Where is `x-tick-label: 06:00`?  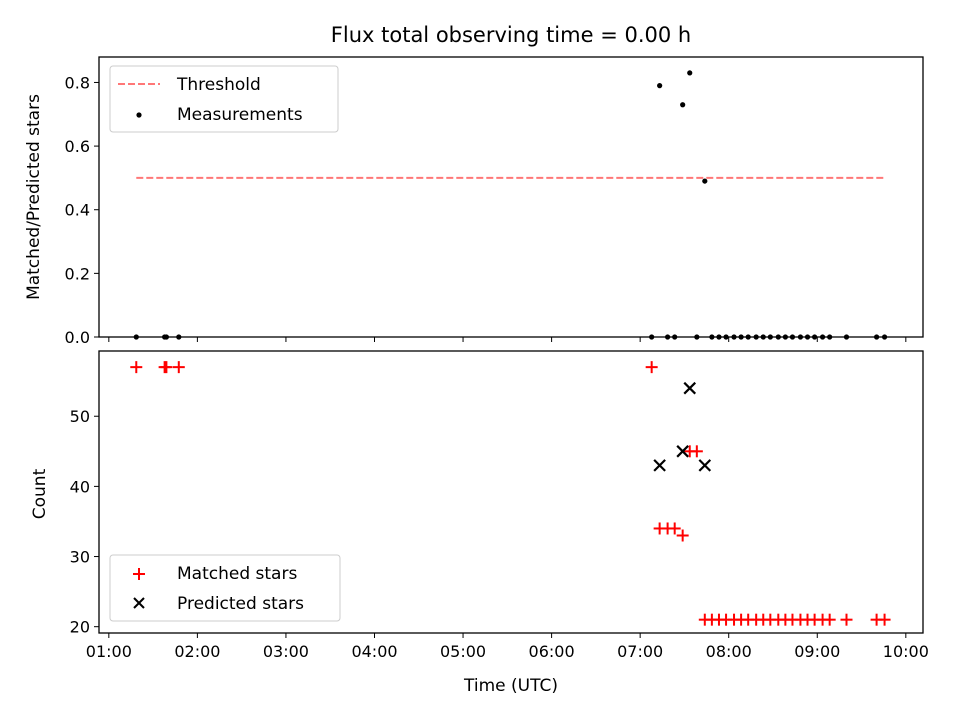 x-tick-label: 06:00 is located at coordinates (552, 651).